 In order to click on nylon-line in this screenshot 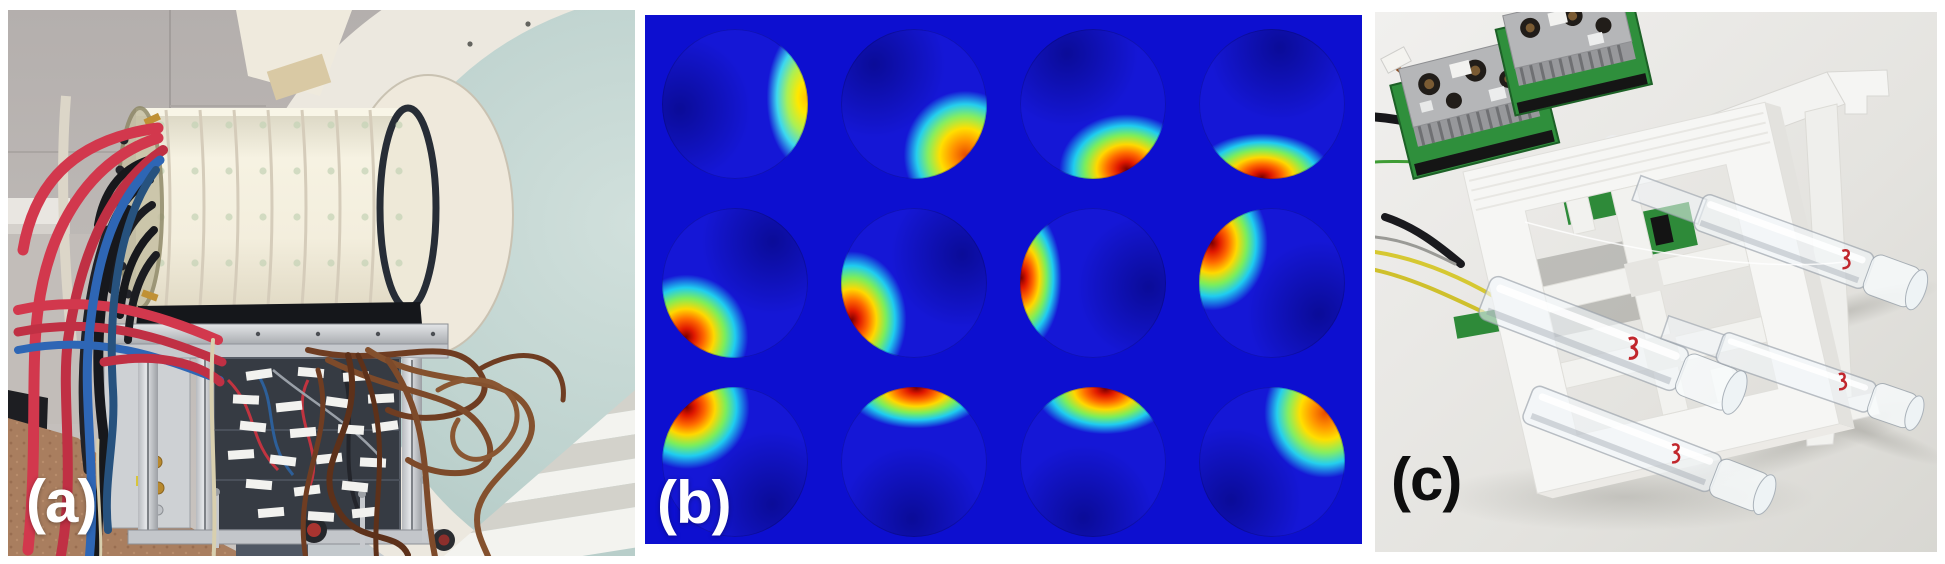, I will do `click(1685, 243)`.